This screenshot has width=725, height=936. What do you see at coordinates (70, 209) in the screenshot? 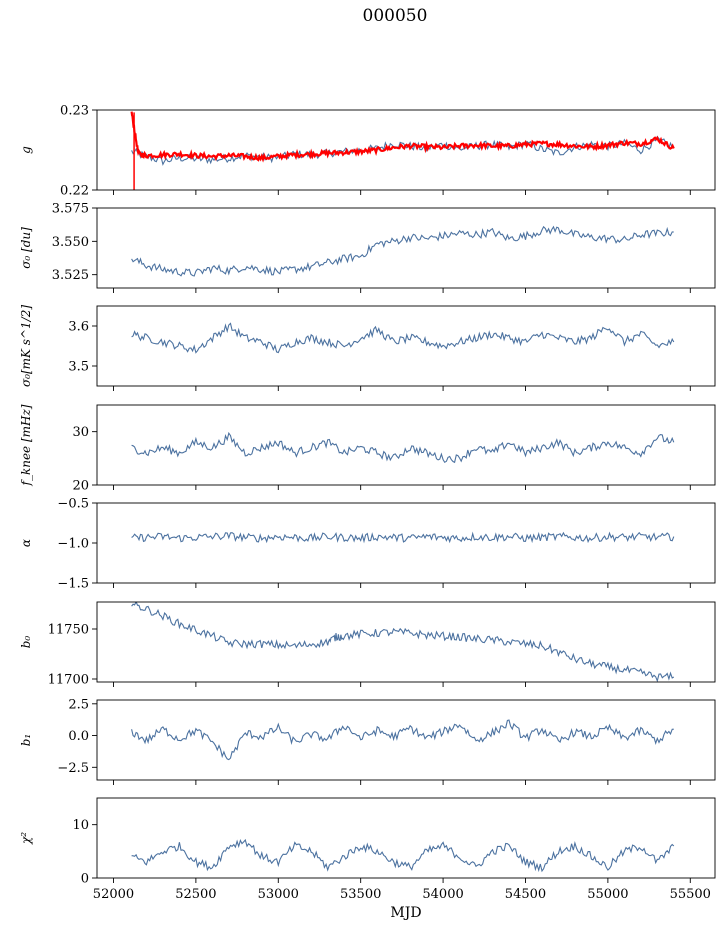
I see `y-tick-label: 3.575` at bounding box center [70, 209].